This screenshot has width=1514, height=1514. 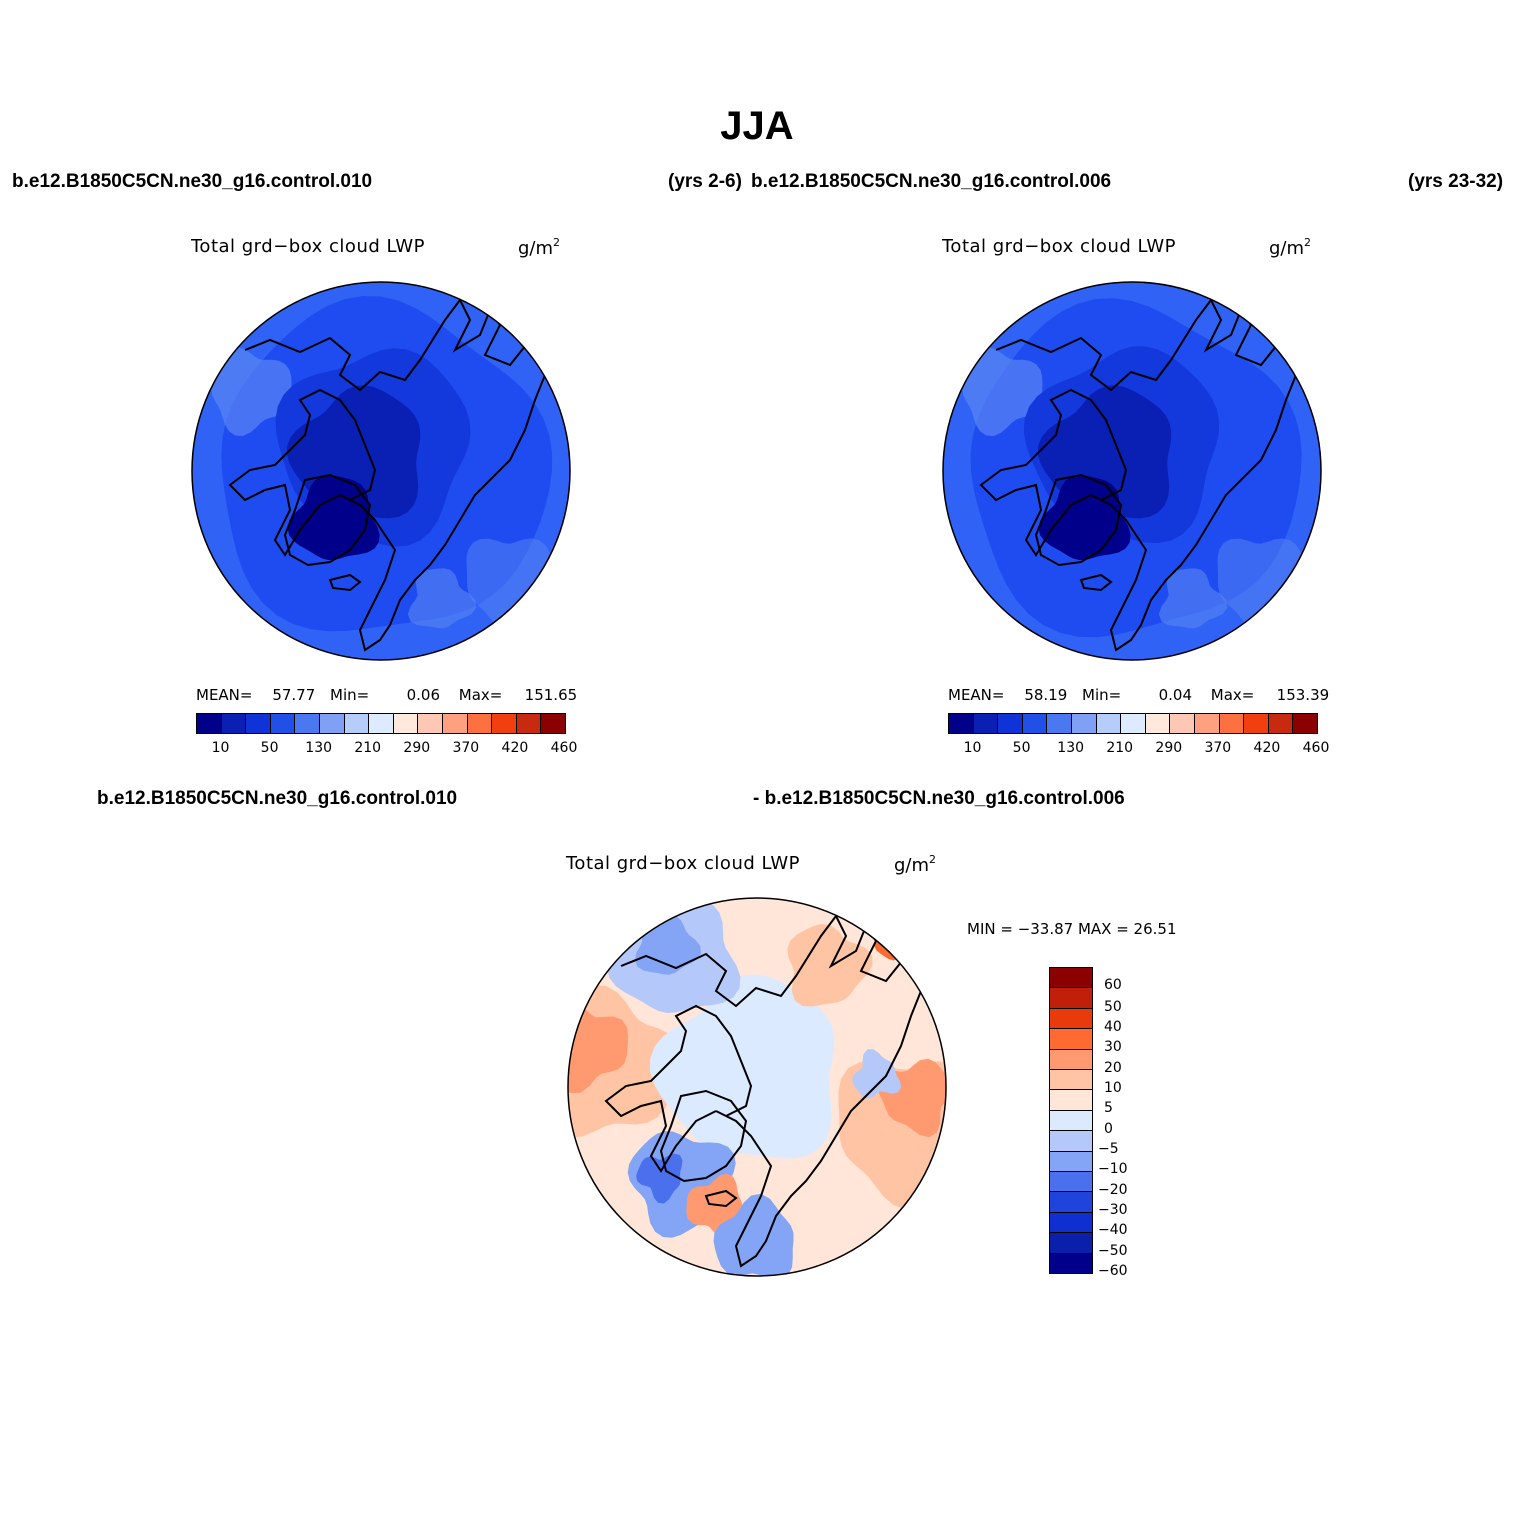 What do you see at coordinates (1120, 748) in the screenshot?
I see `panel2-colorbar-label: 210` at bounding box center [1120, 748].